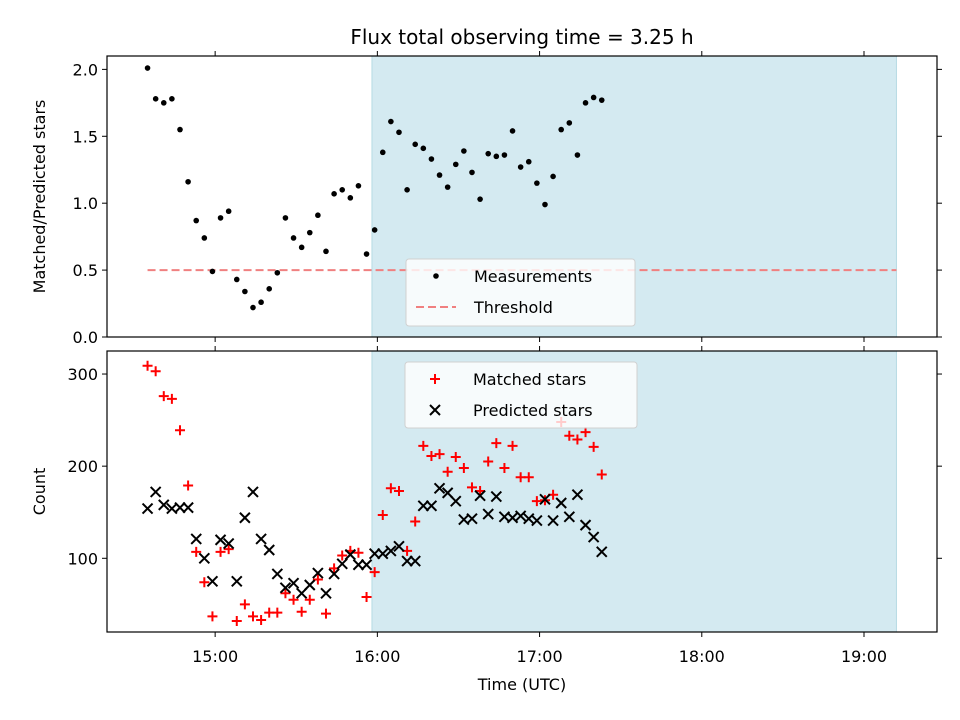  What do you see at coordinates (435, 379) in the screenshot?
I see `legend-marker-matched` at bounding box center [435, 379].